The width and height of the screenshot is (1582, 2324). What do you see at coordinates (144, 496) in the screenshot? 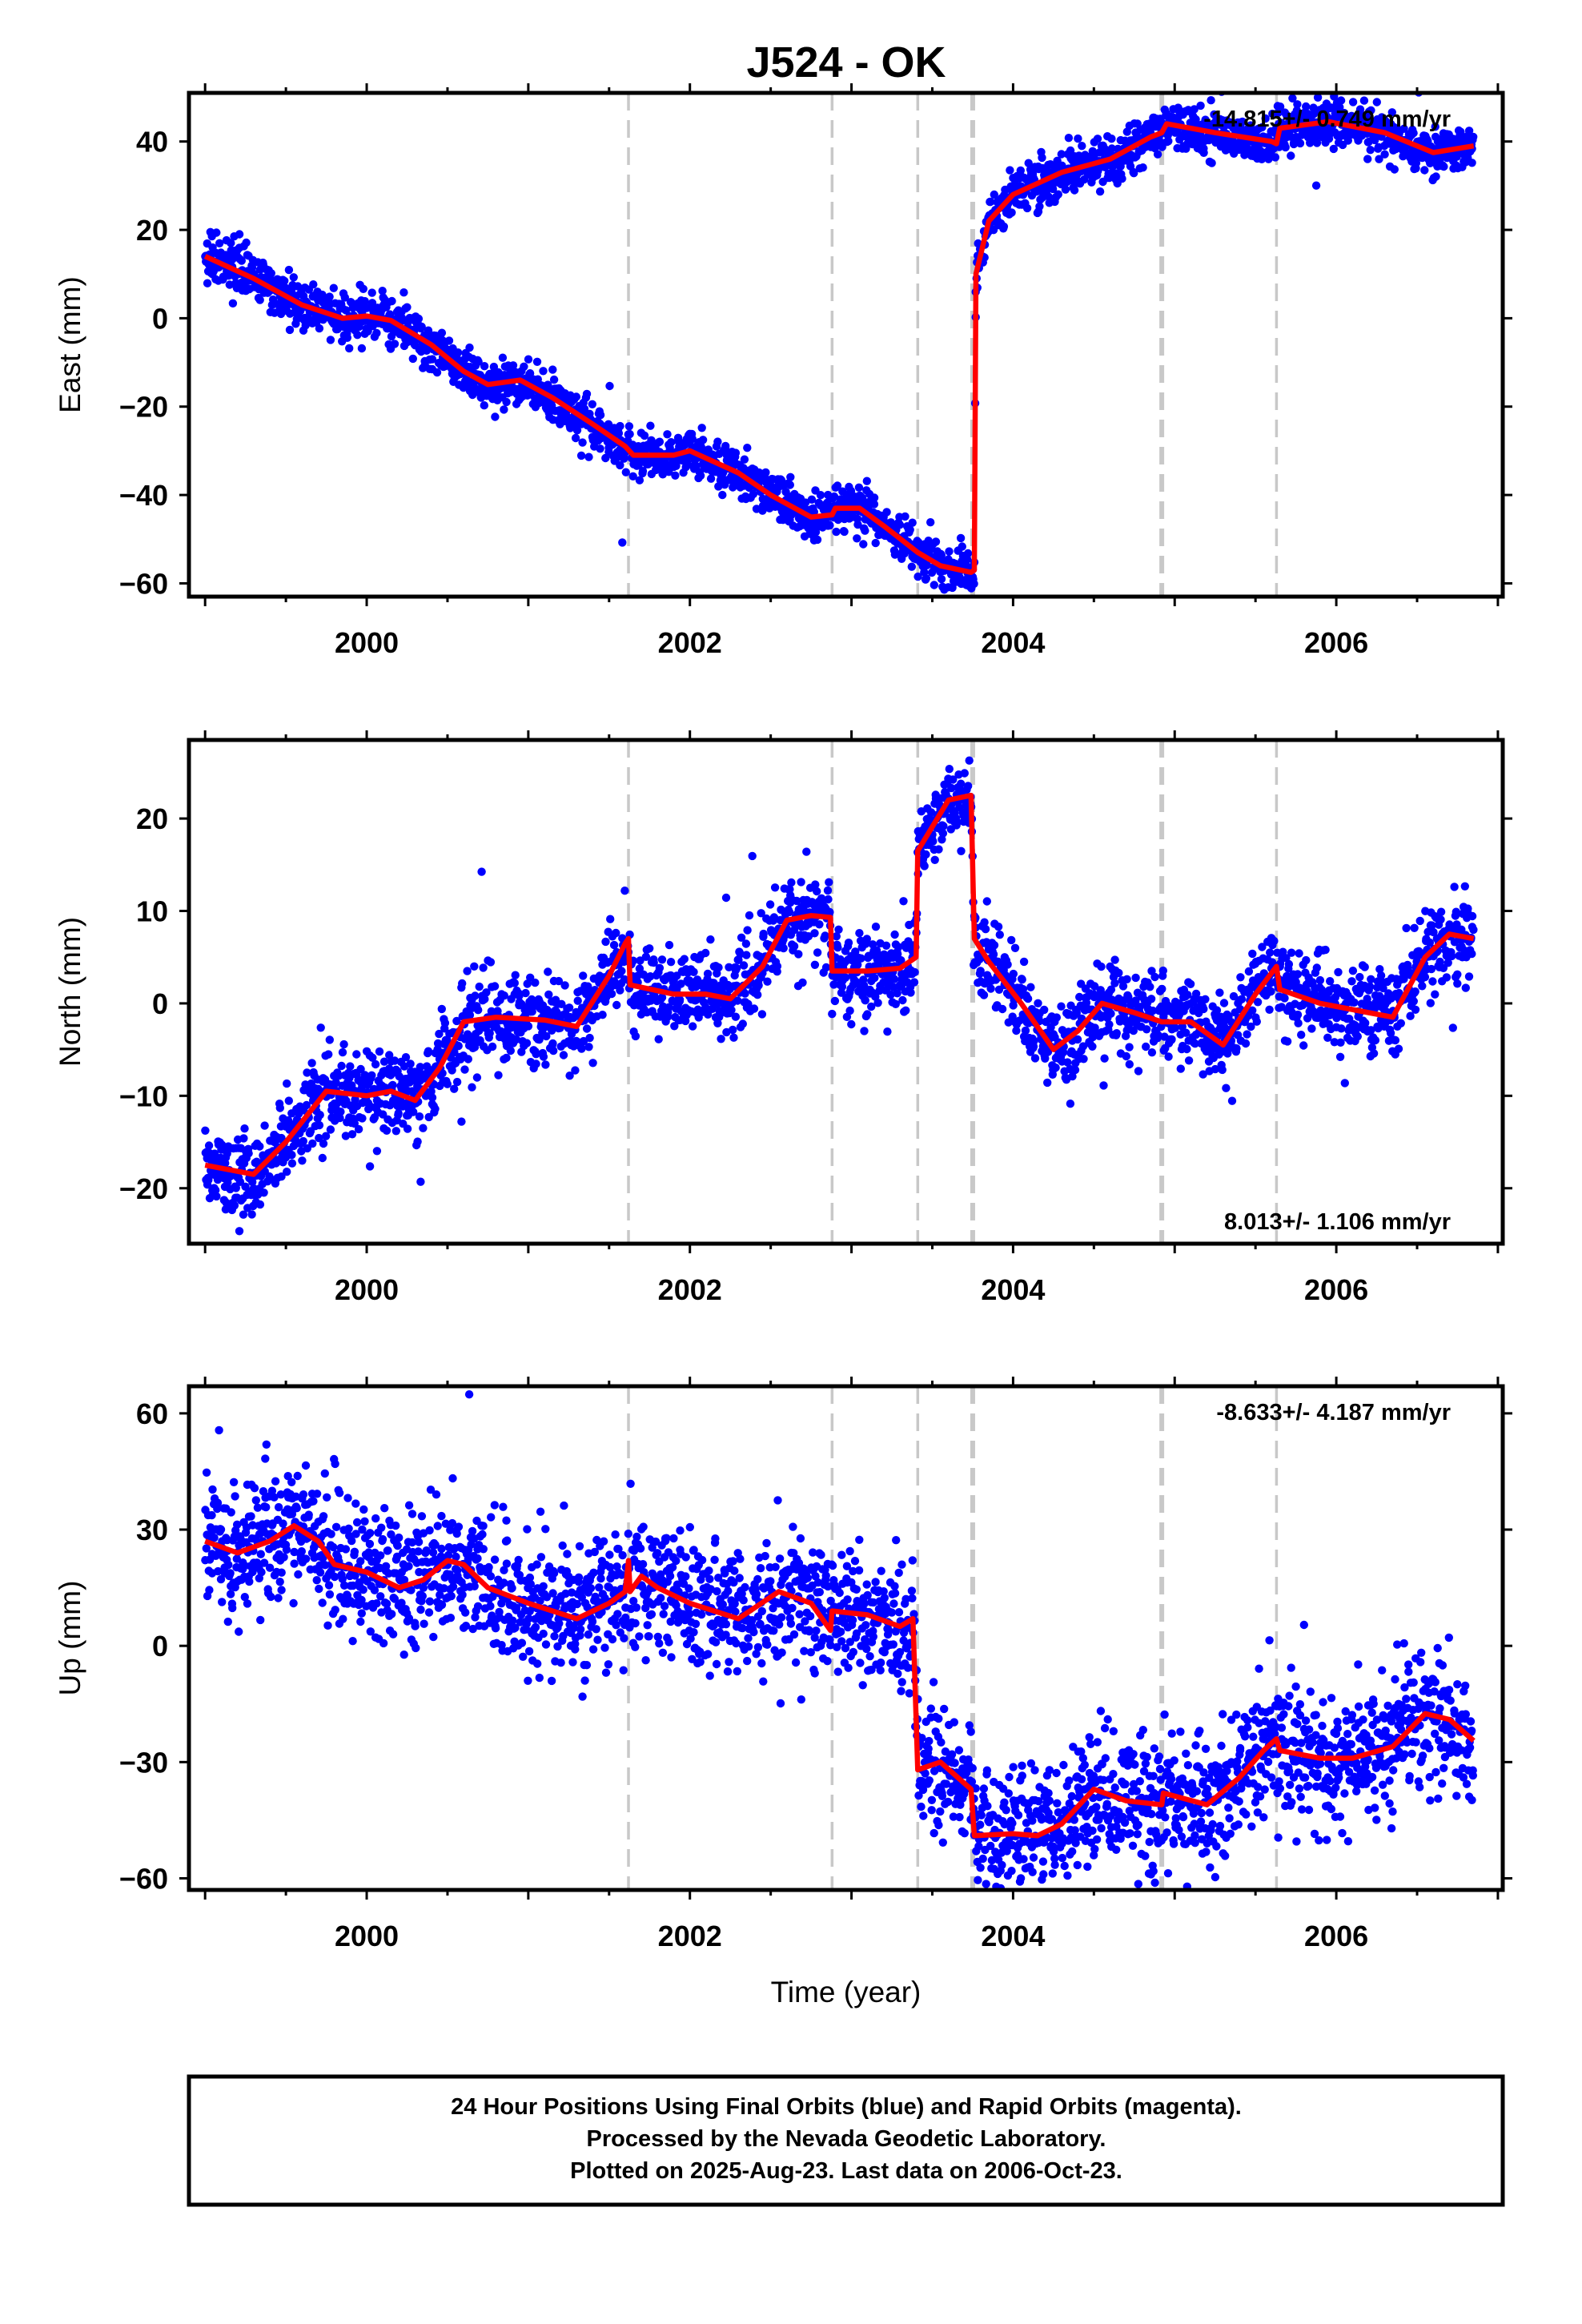
I see `y-tick-label: −40` at bounding box center [144, 496].